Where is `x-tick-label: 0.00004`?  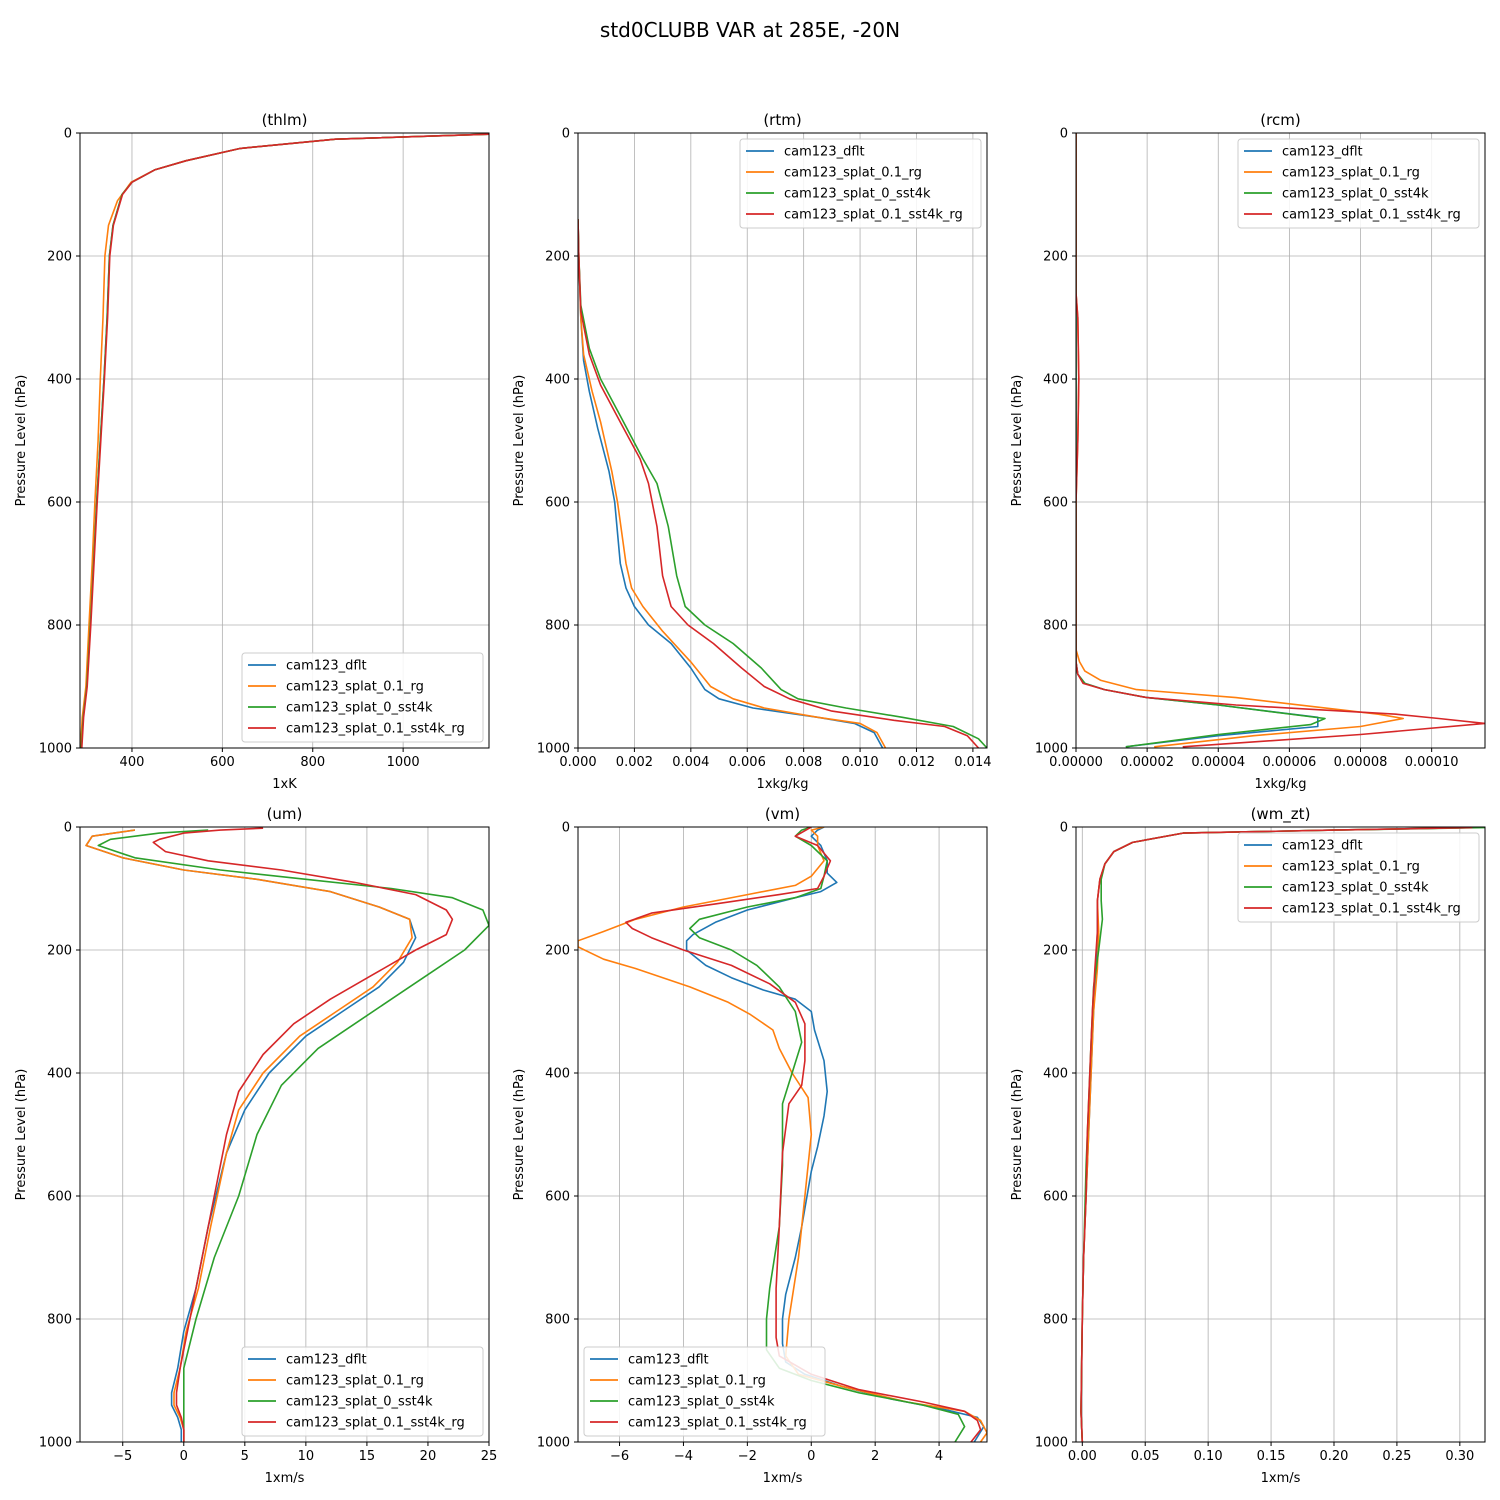 x-tick-label: 0.00004 is located at coordinates (1218, 762).